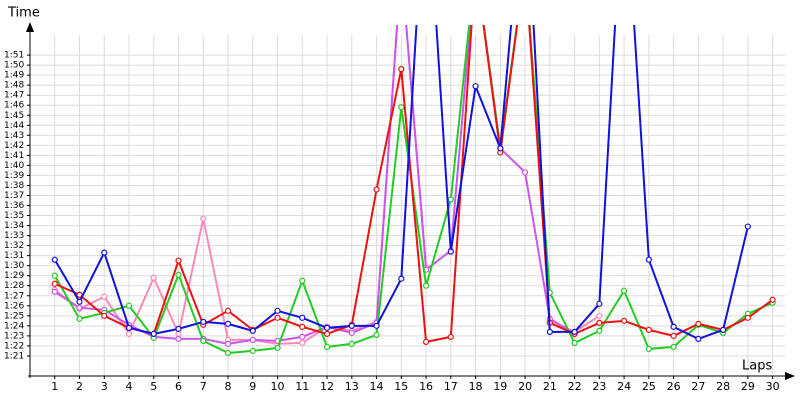 The width and height of the screenshot is (800, 400). What do you see at coordinates (377, 386) in the screenshot?
I see `x-tick-label: 14` at bounding box center [377, 386].